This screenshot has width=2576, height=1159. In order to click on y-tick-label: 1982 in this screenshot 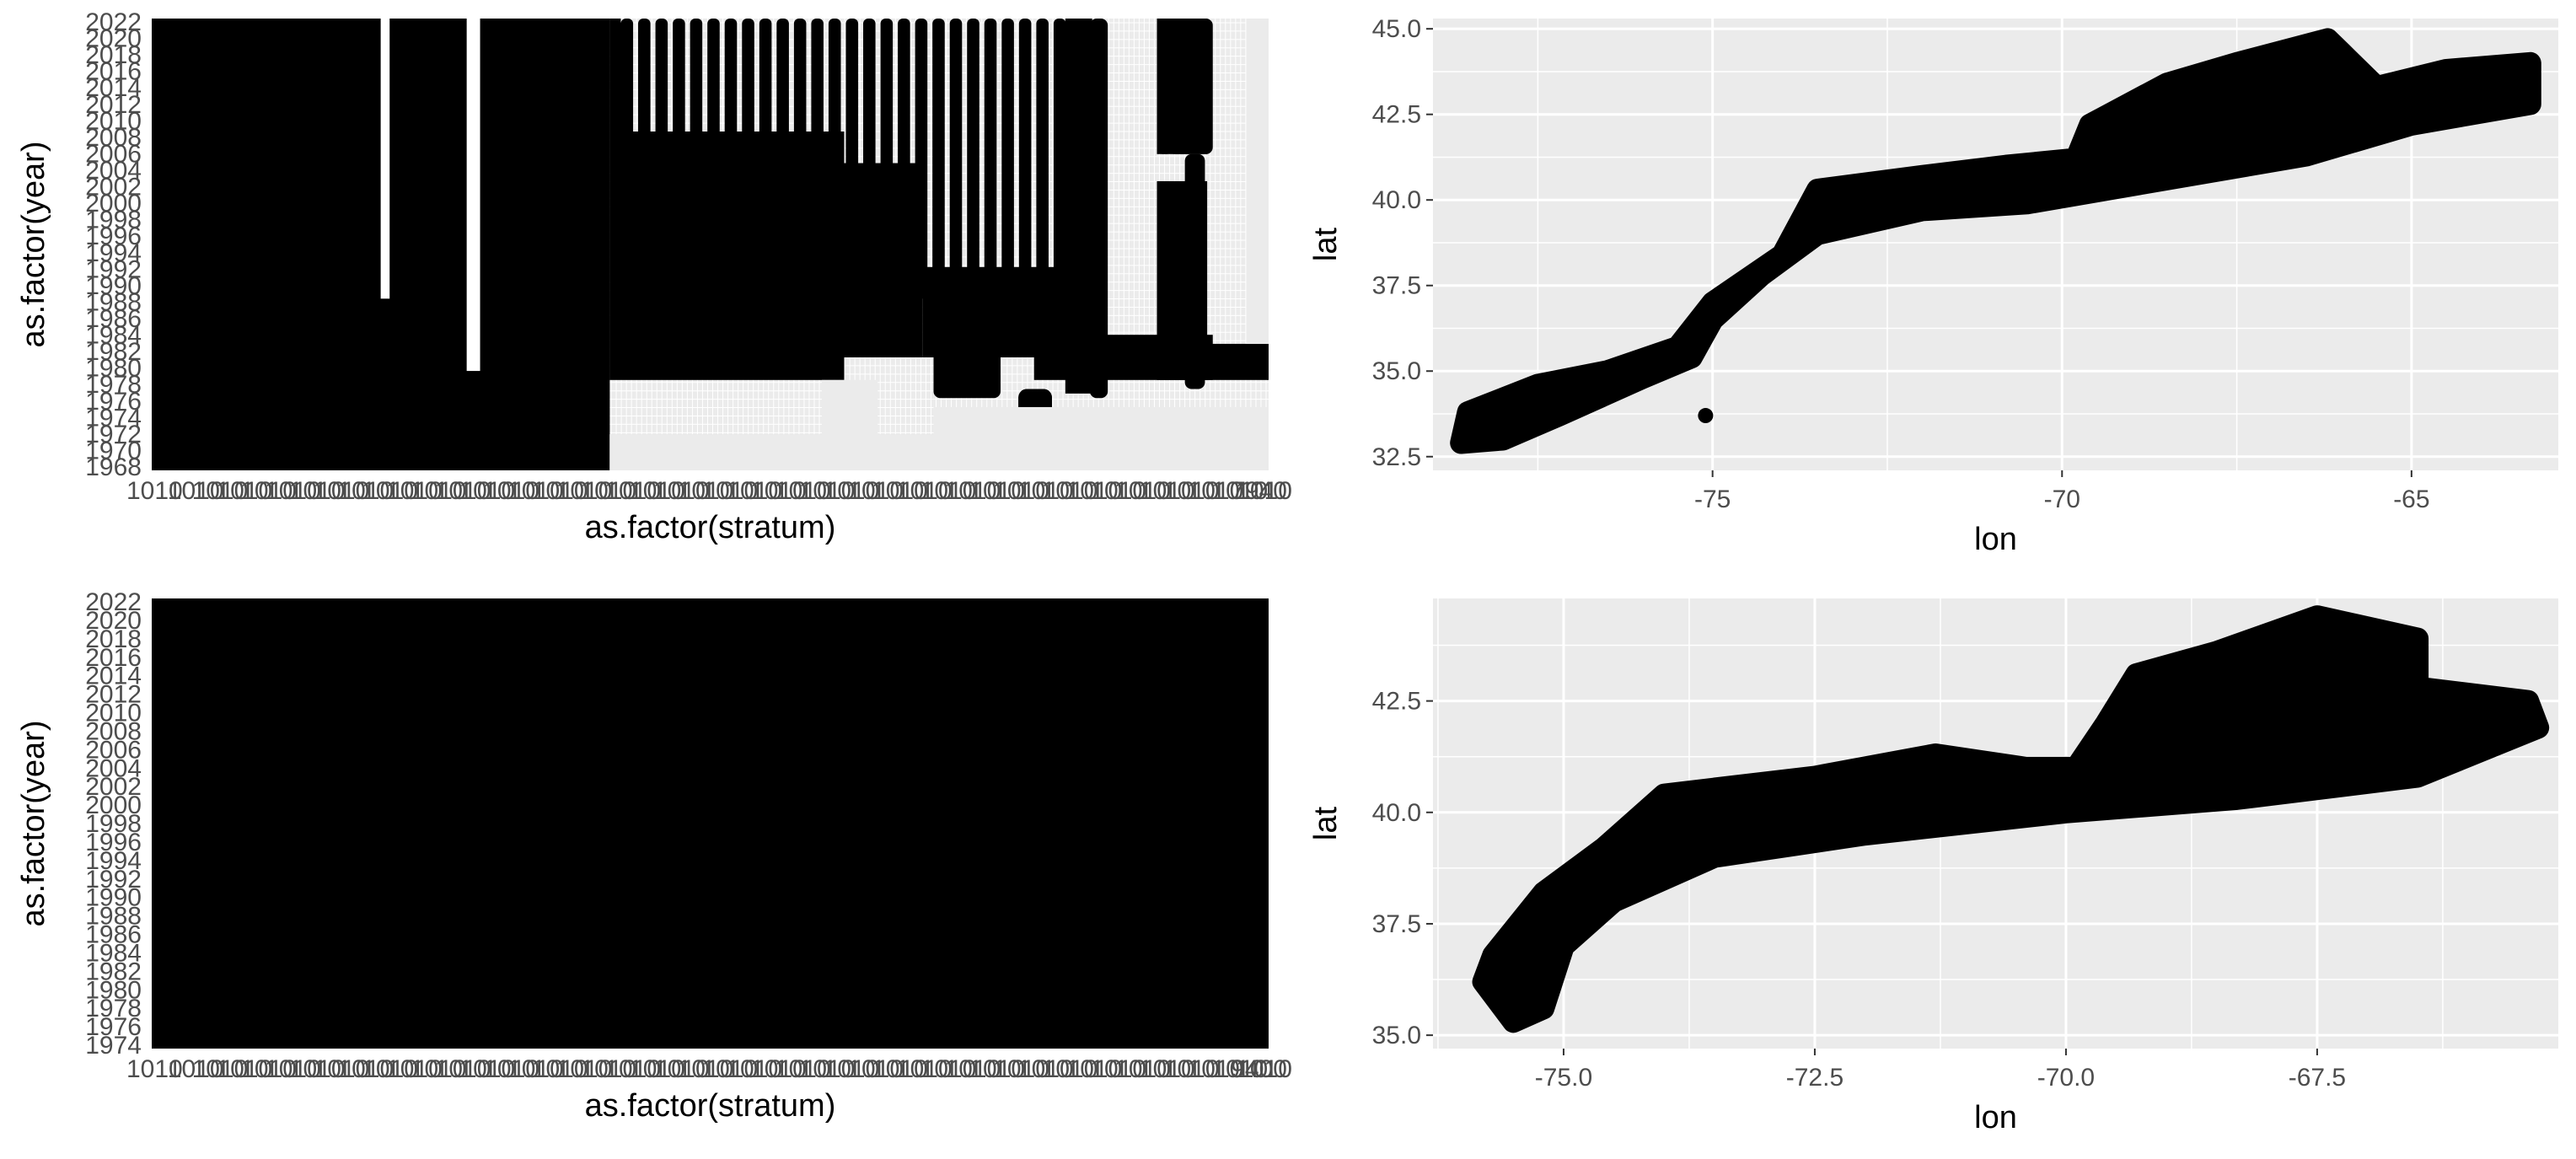, I will do `click(113, 352)`.